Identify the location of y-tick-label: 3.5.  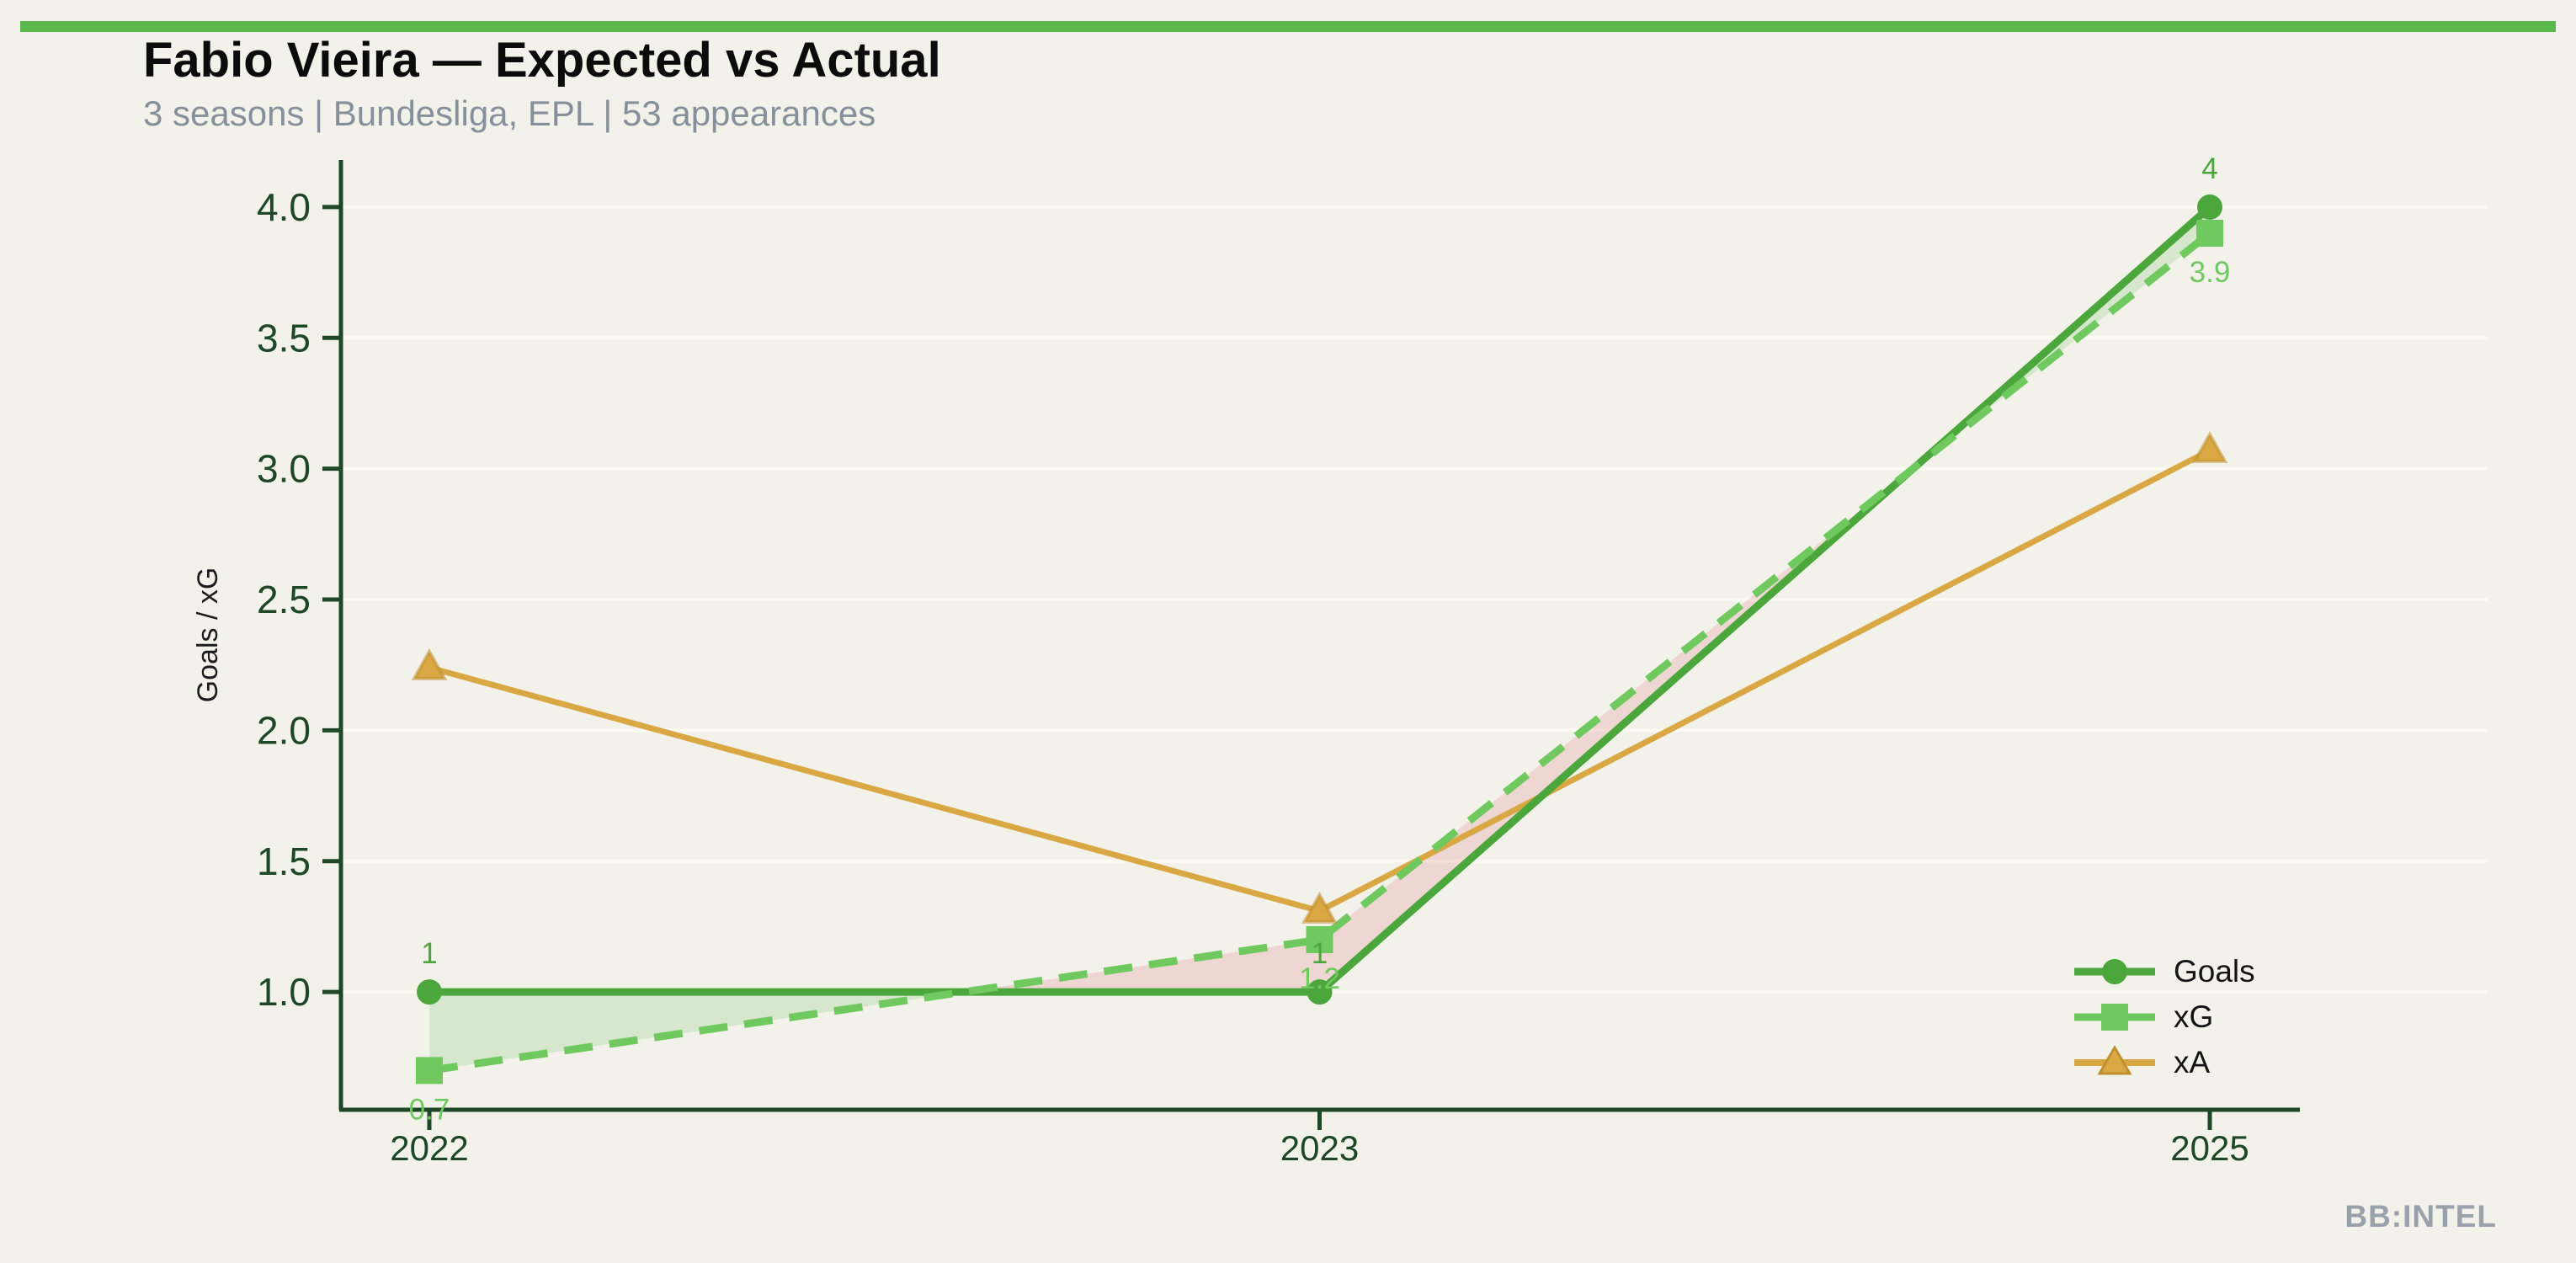
(284, 338).